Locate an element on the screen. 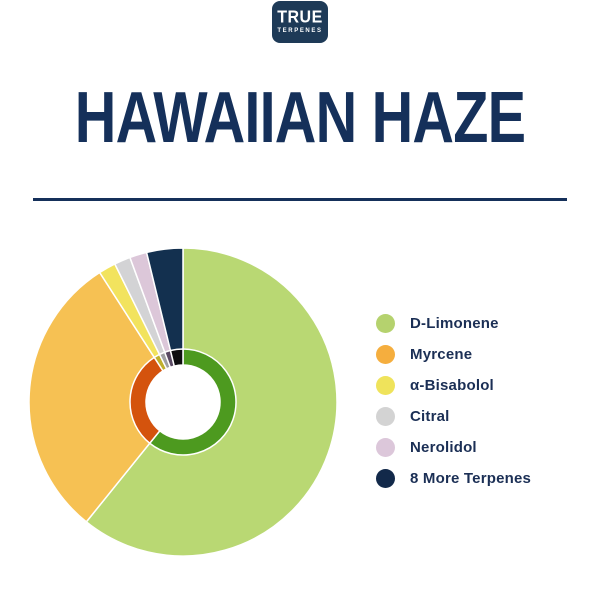  legend-item-0: D-Limonene is located at coordinates (453, 323).